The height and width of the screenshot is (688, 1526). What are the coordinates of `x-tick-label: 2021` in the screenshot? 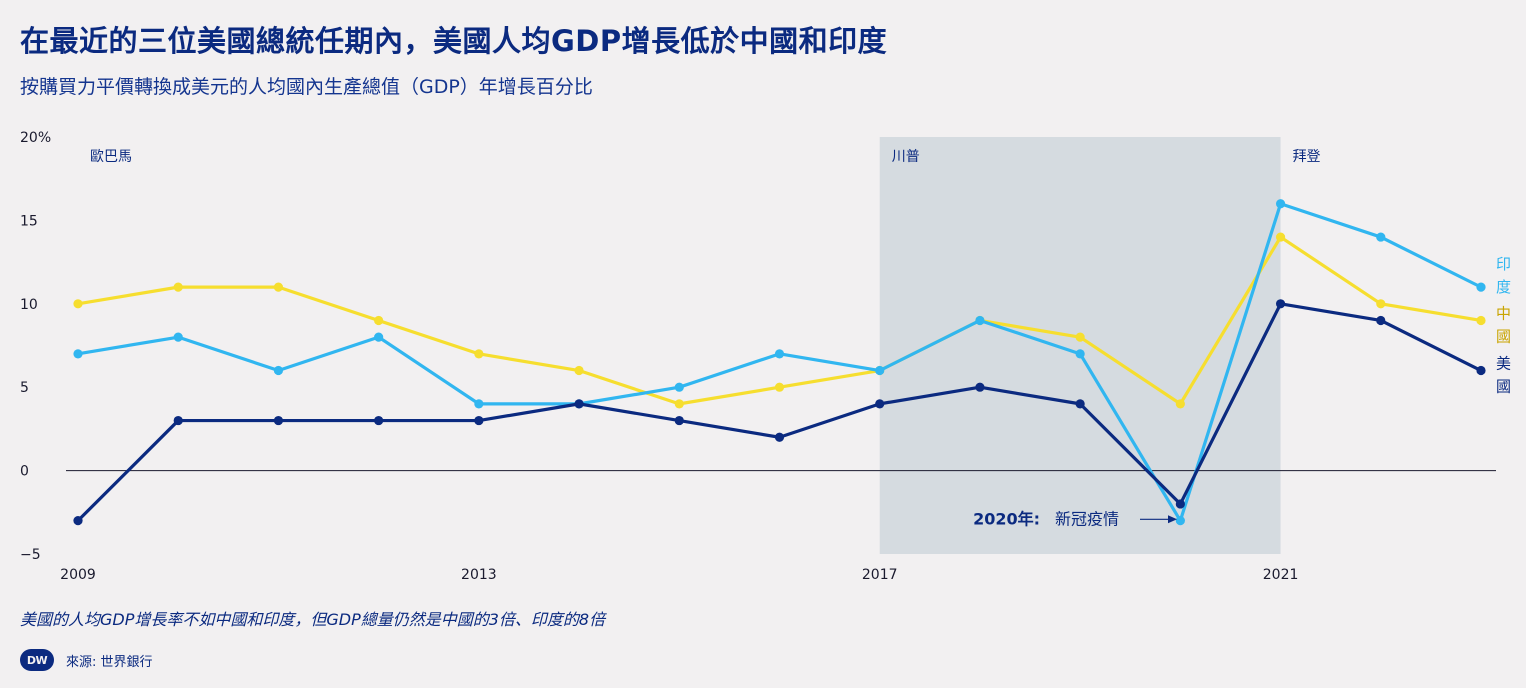 It's located at (1281, 575).